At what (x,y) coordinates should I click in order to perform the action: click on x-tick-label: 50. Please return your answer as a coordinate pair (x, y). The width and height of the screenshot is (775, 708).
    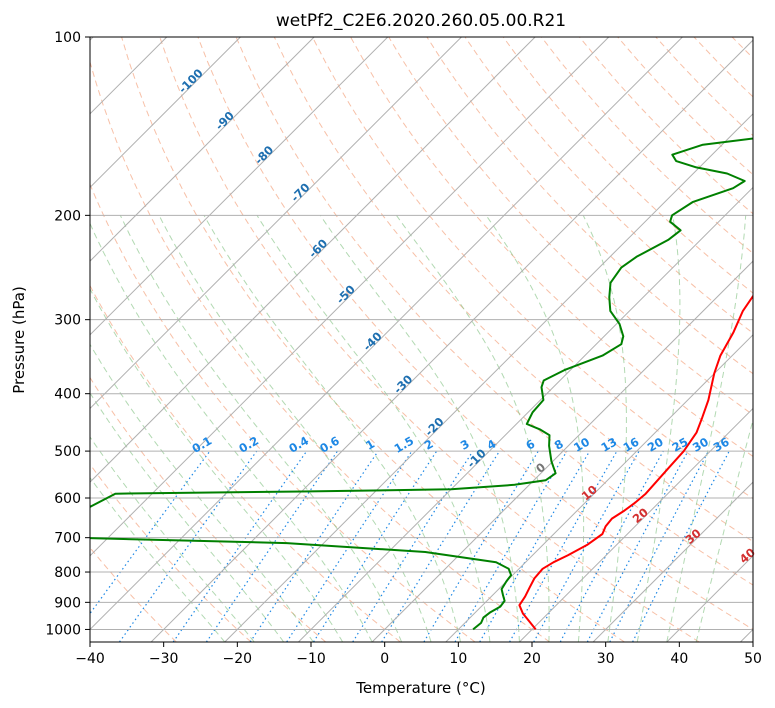
    Looking at the image, I should click on (753, 659).